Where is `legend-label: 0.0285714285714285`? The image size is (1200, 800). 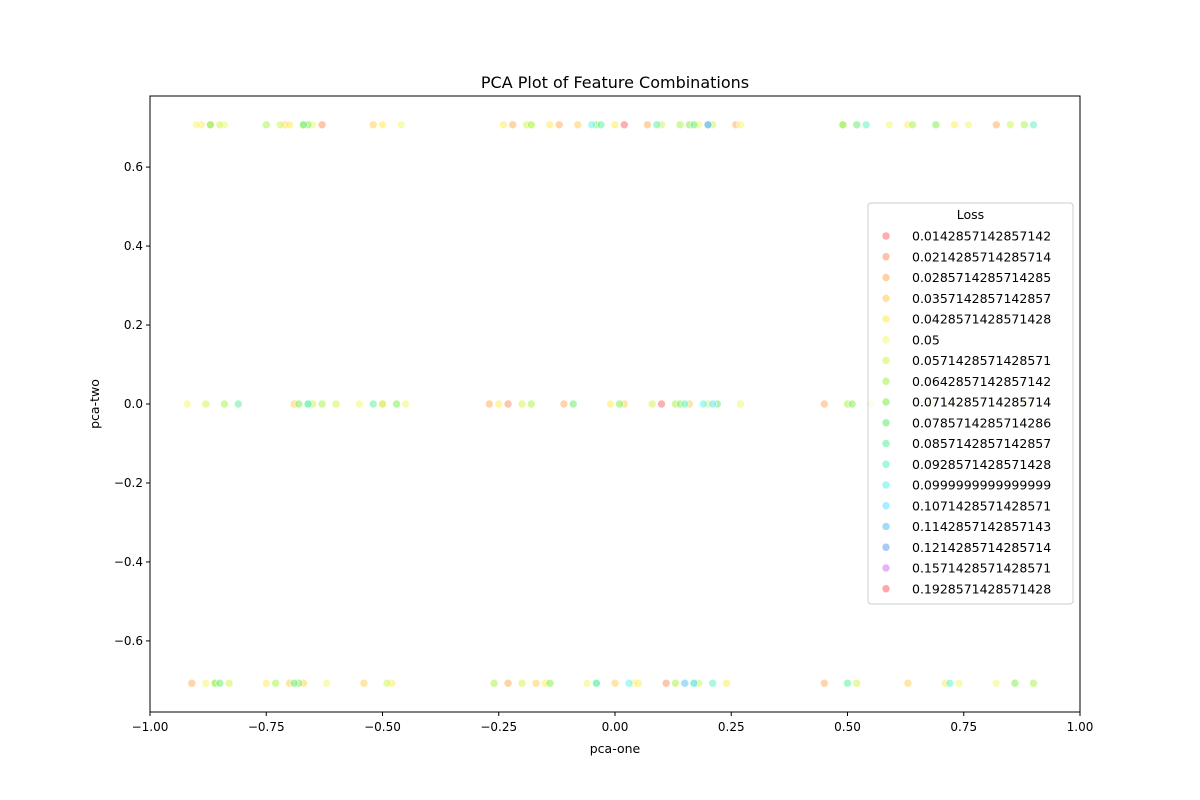 legend-label: 0.0285714285714285 is located at coordinates (981, 277).